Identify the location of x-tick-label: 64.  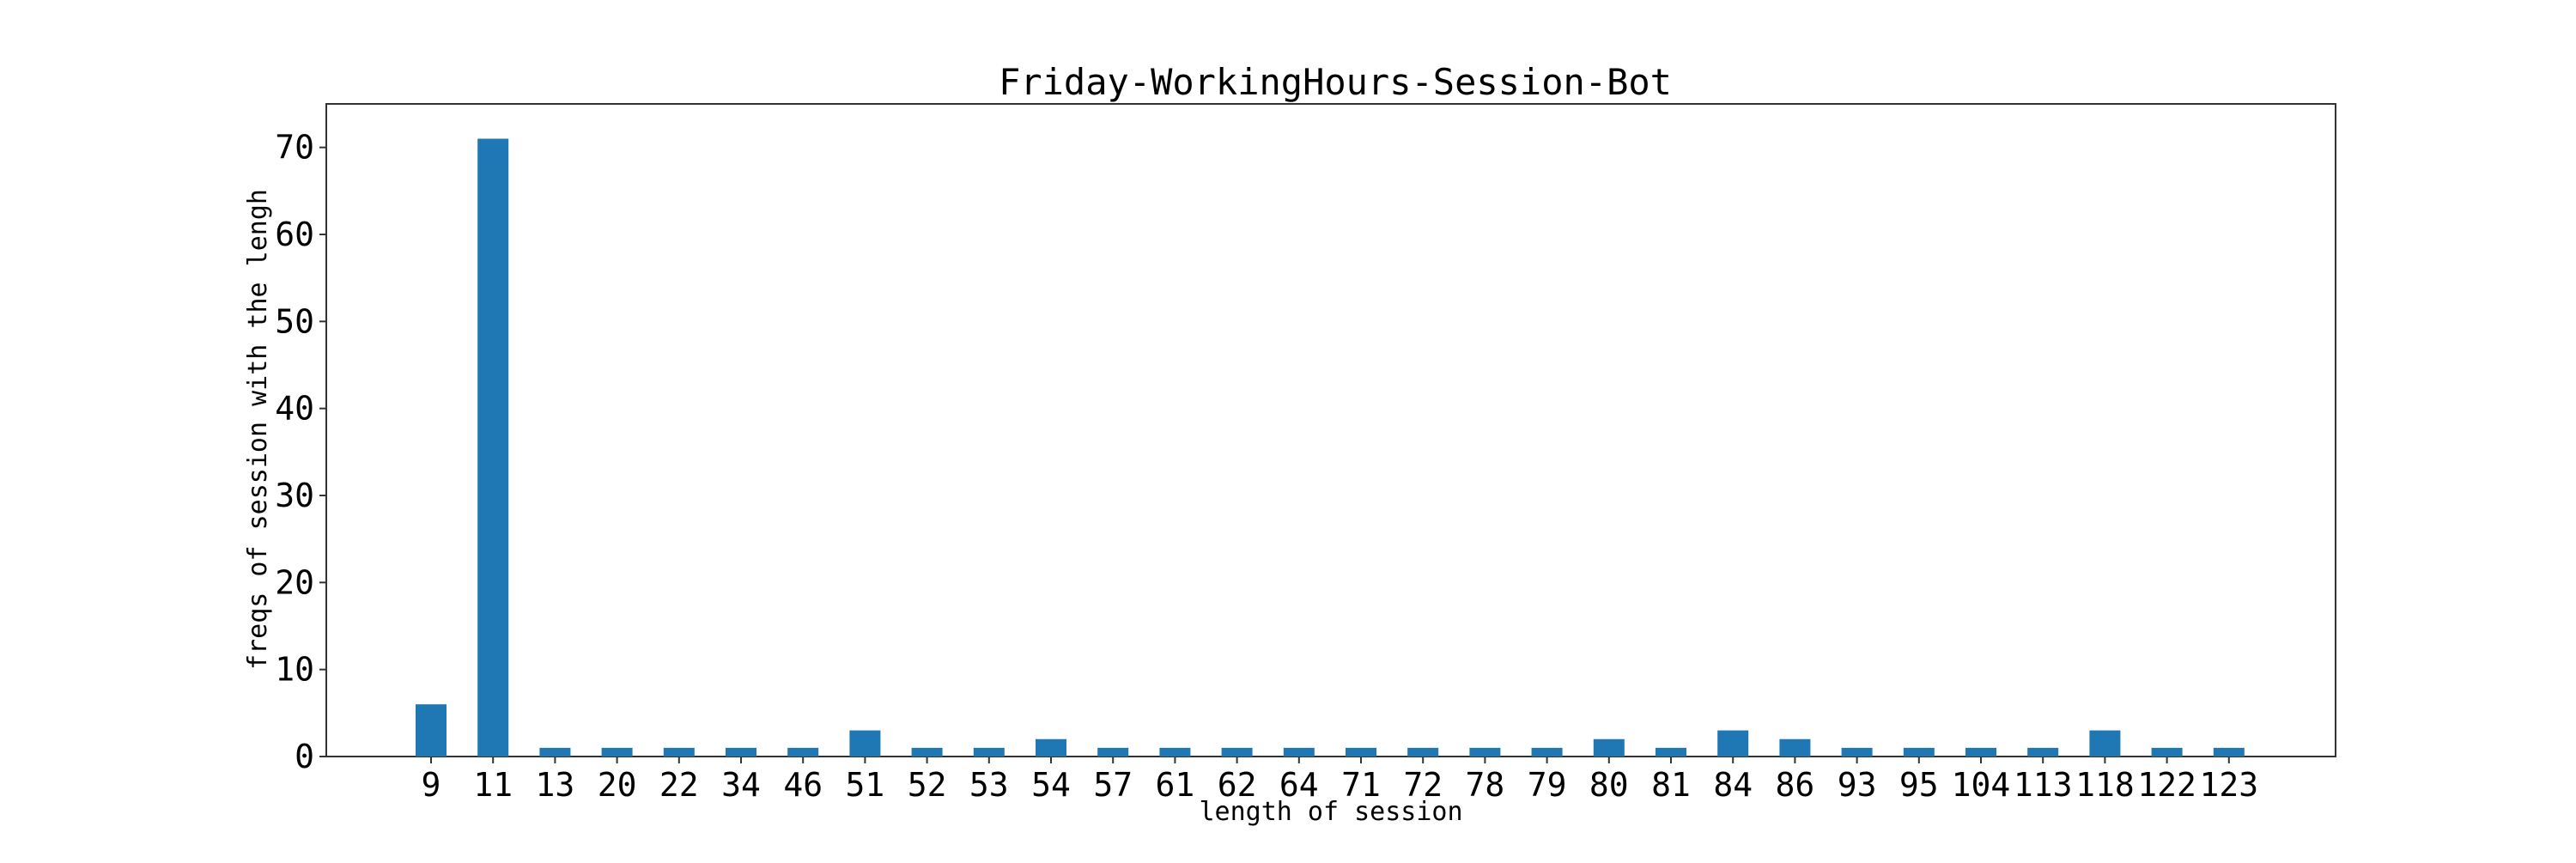
(1299, 785).